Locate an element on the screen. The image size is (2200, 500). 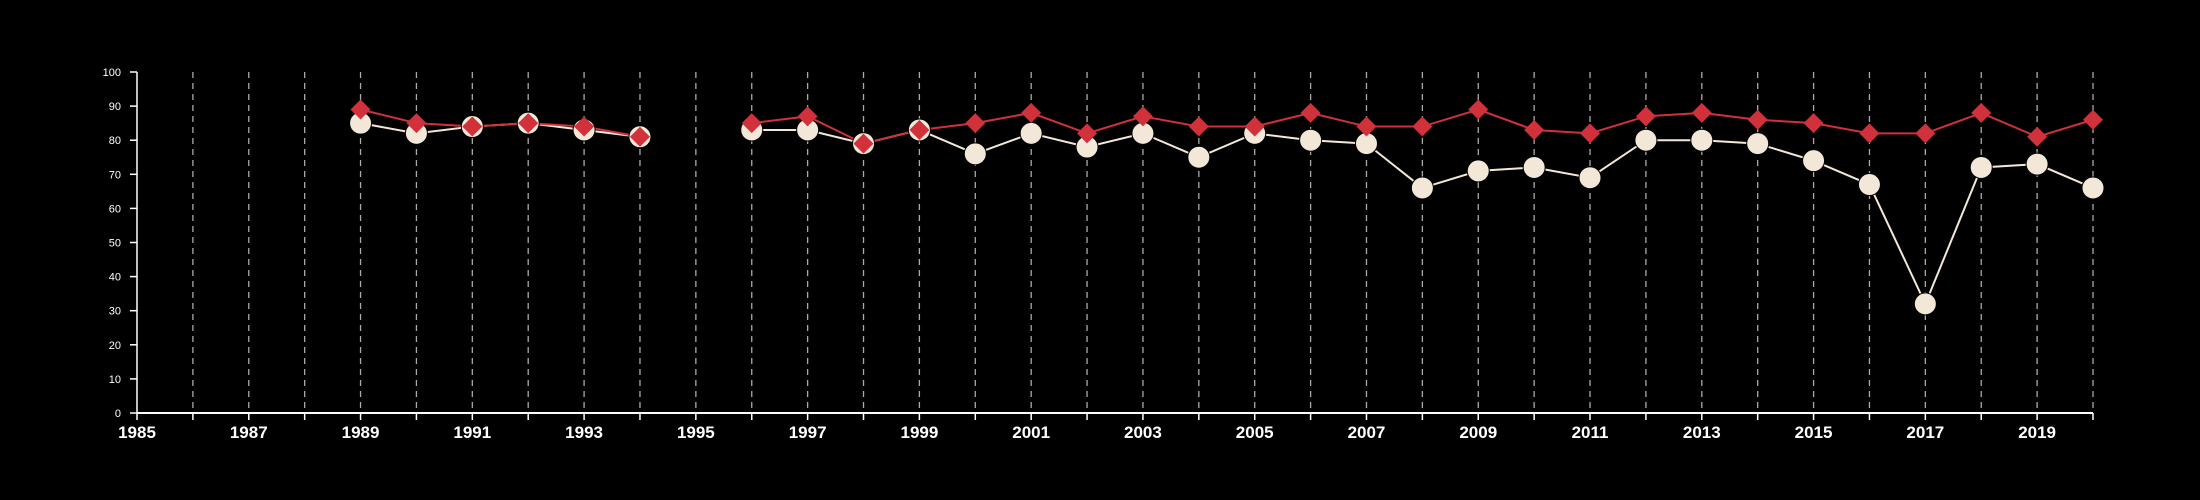
y-tick-label: 0 is located at coordinates (118, 414).